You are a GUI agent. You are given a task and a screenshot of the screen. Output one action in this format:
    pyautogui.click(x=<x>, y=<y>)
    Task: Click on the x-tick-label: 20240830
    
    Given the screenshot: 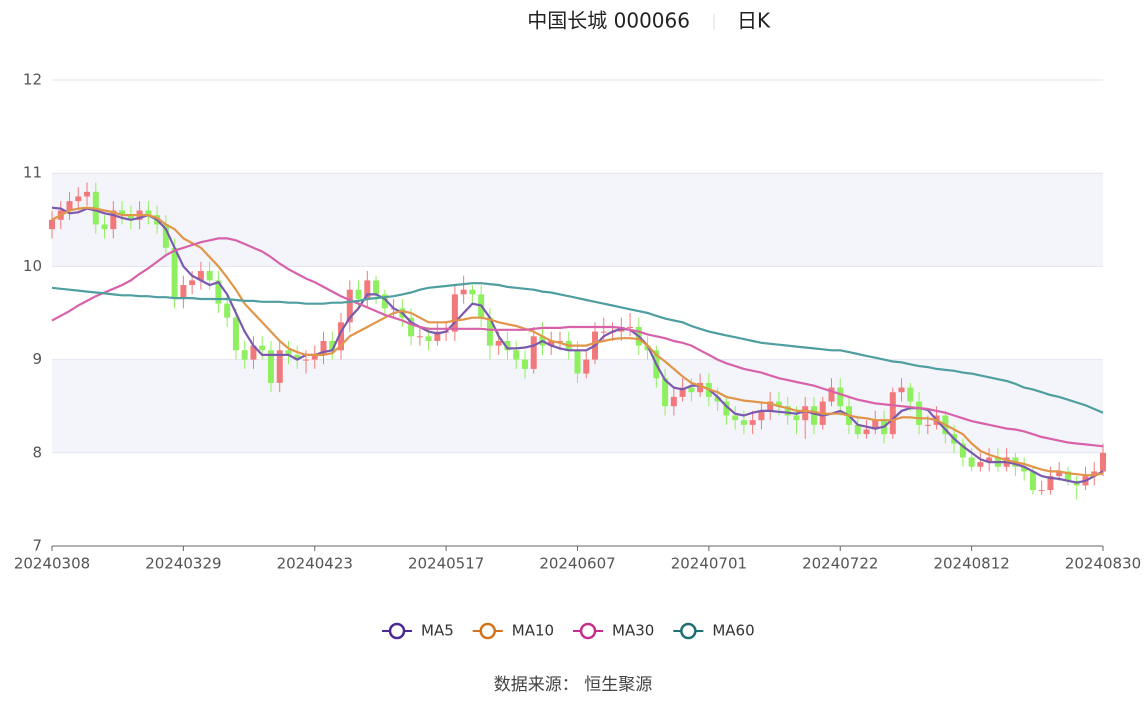 What is the action you would take?
    pyautogui.click(x=1103, y=564)
    